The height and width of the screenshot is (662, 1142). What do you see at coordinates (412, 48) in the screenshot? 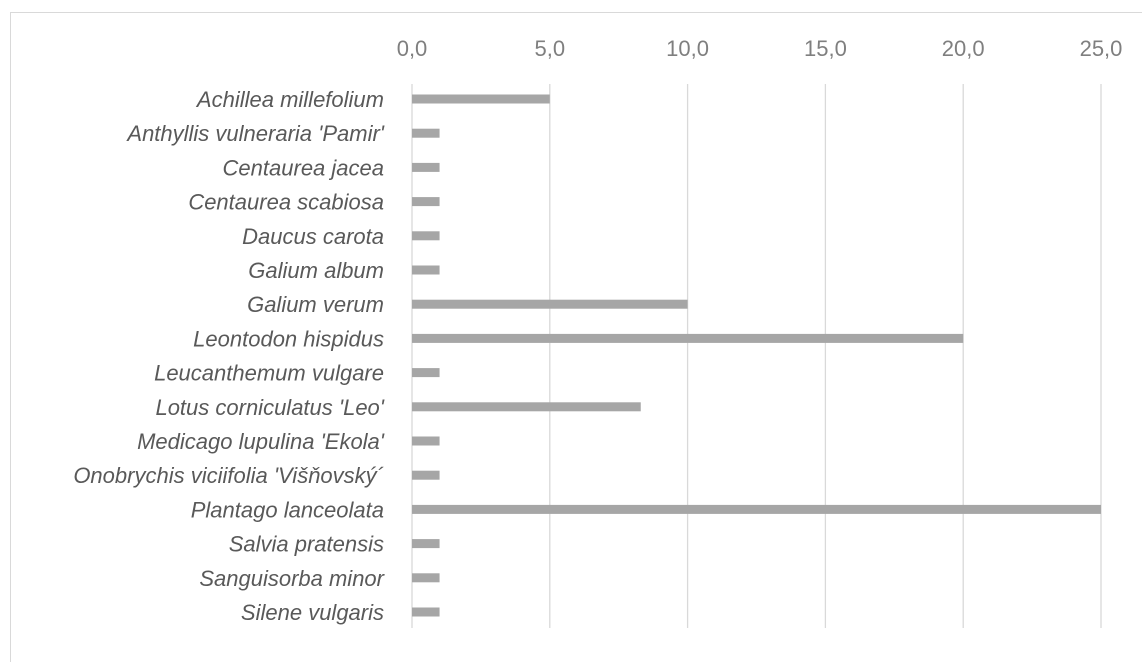
I see `x-tick-label: 0,0` at bounding box center [412, 48].